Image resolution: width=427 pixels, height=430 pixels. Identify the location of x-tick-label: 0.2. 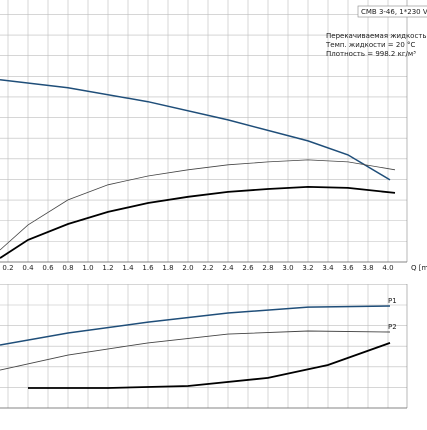
(7, 268).